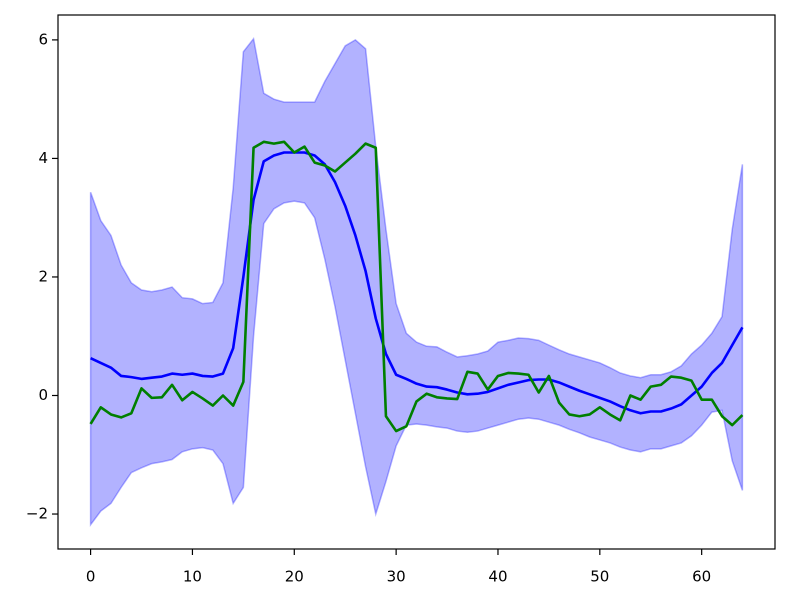 This screenshot has height=597, width=789. Describe the element at coordinates (43, 395) in the screenshot. I see `y-tick-label: 0` at that location.